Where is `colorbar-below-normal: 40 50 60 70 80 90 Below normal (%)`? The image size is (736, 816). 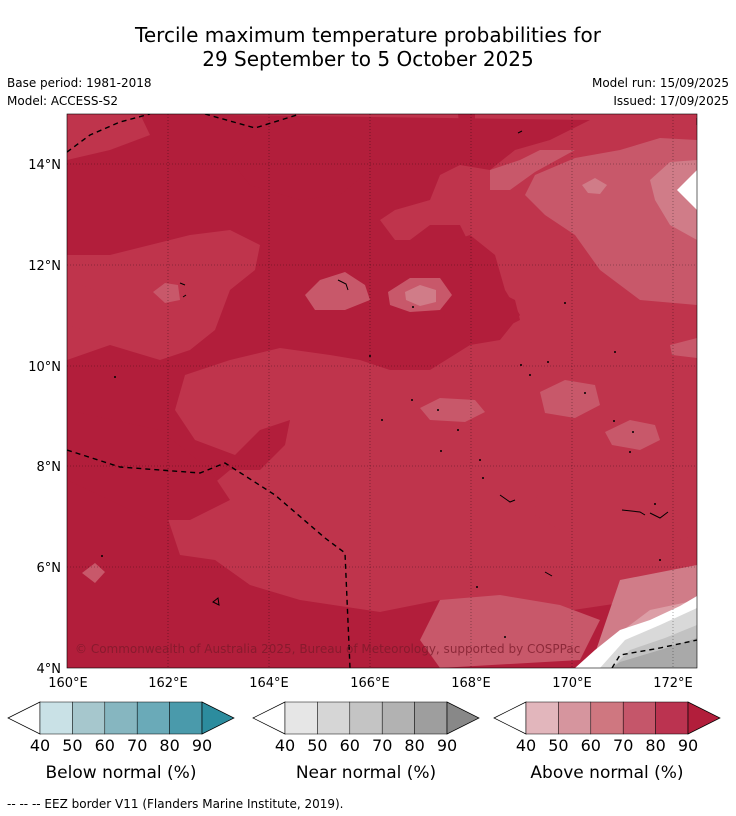 colorbar-below-normal: 40 50 60 70 80 90 Below normal (%) is located at coordinates (121, 742).